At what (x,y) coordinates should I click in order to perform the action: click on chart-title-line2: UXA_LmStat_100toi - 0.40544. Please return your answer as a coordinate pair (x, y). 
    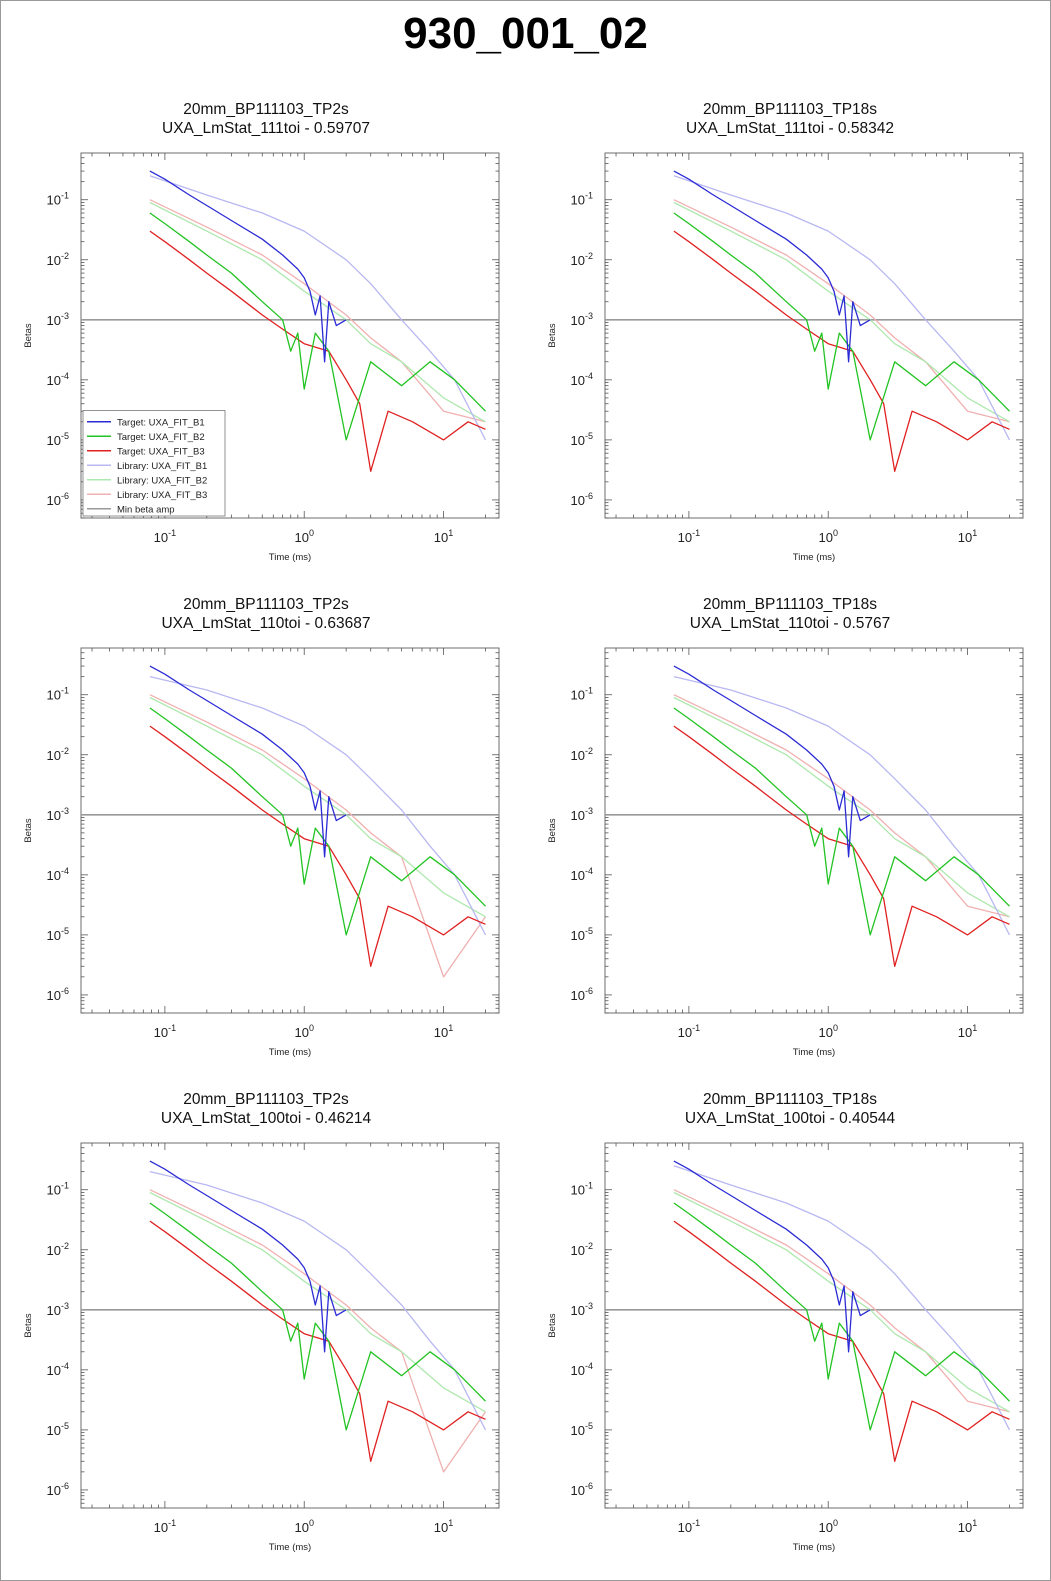
    Looking at the image, I should click on (790, 1118).